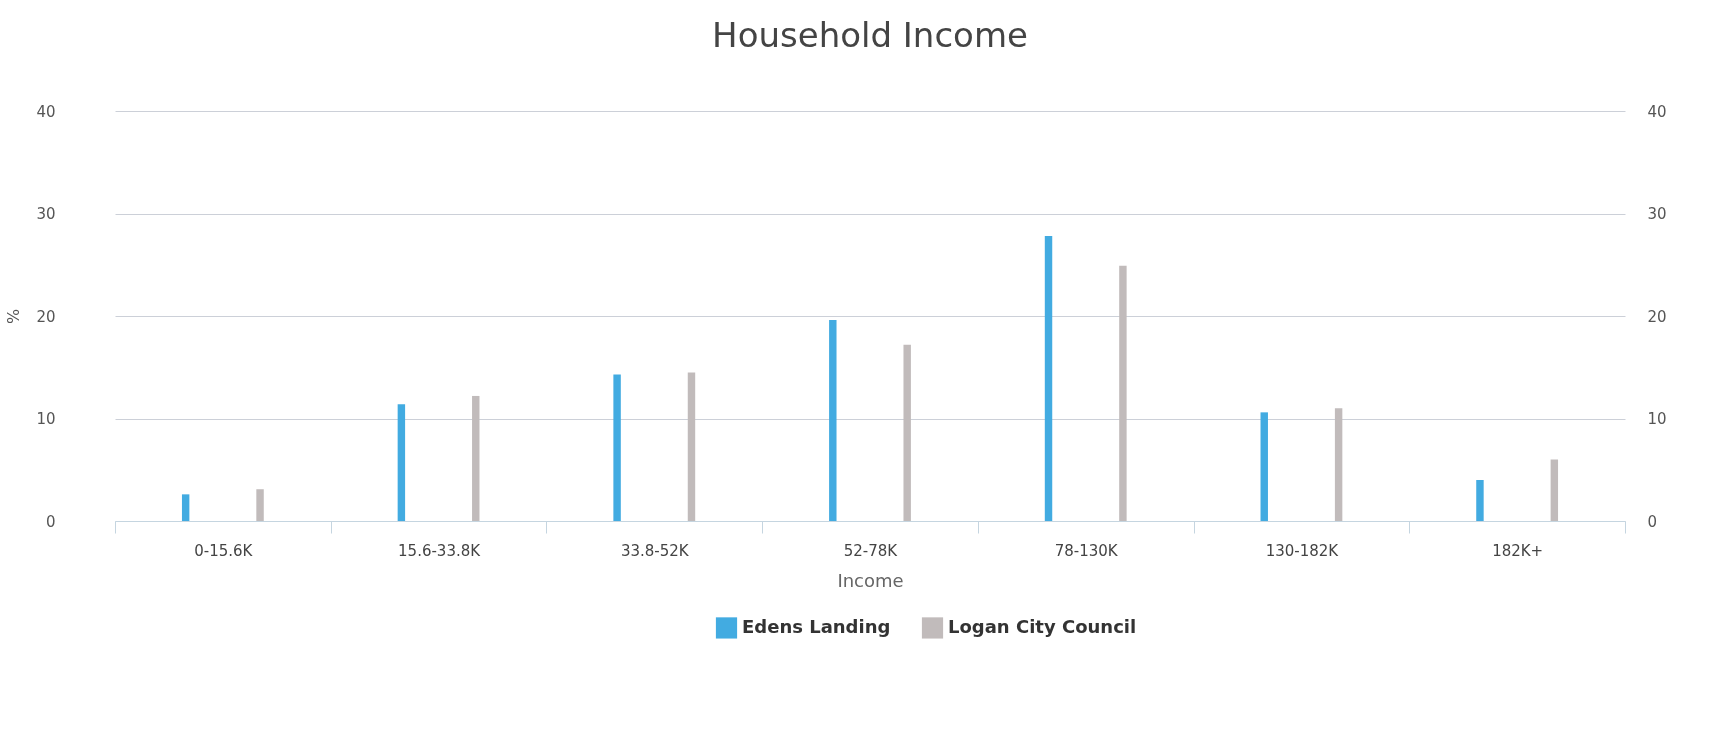 The width and height of the screenshot is (1723, 736). I want to click on x-tick-label: 78-130K, so click(1086, 550).